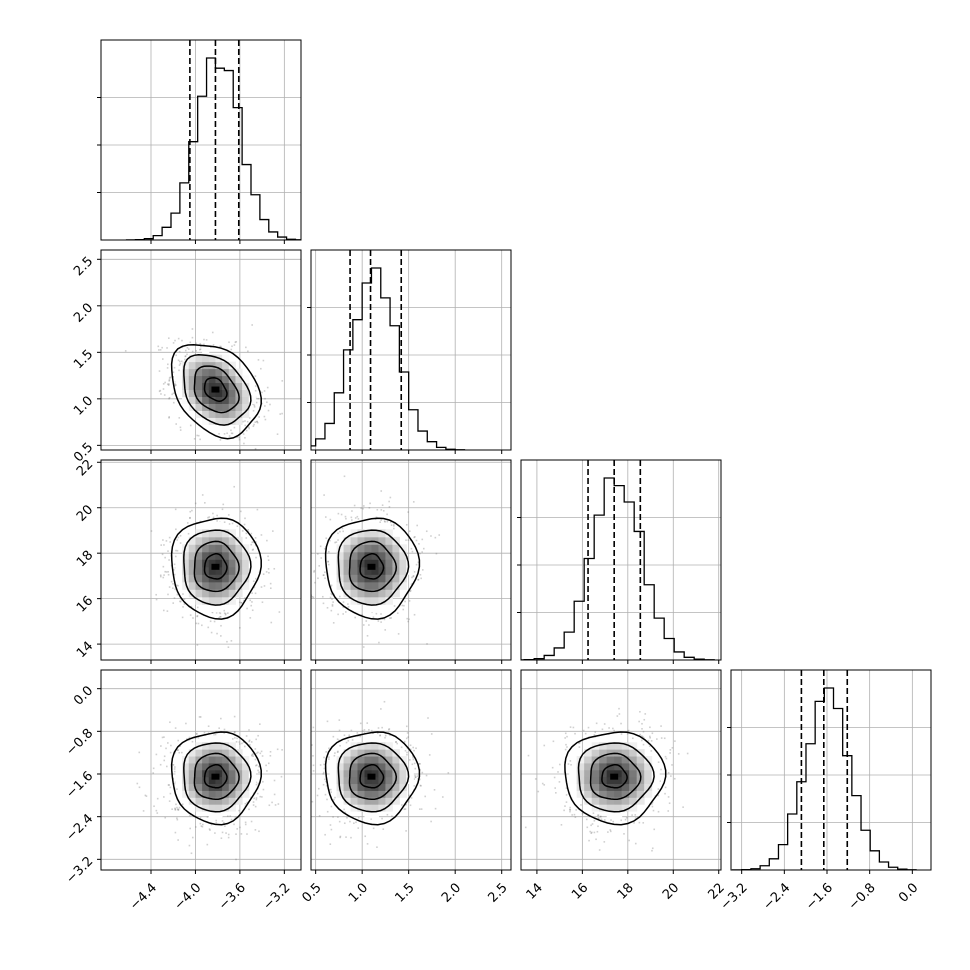 This screenshot has width=970, height=970. What do you see at coordinates (908, 892) in the screenshot?
I see `x-tick-label: 0.0` at bounding box center [908, 892].